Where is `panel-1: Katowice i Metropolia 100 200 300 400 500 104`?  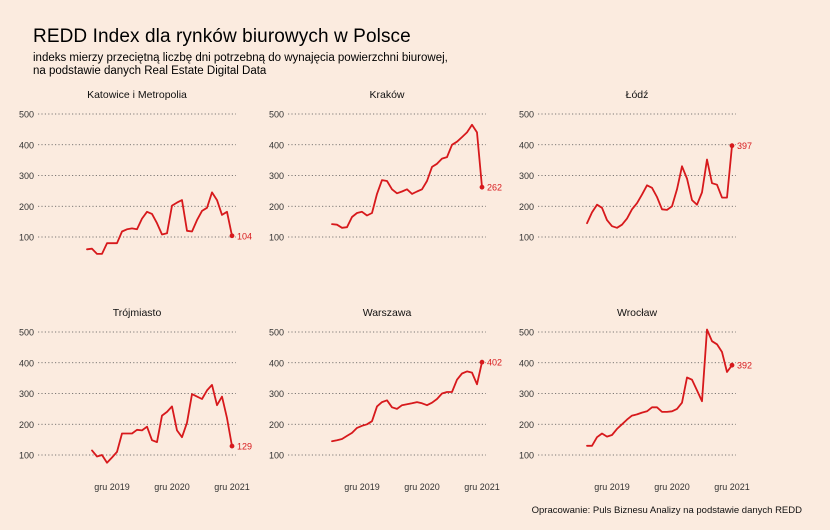 panel-1: Katowice i Metropolia 100 200 300 400 500 104 is located at coordinates (135, 172).